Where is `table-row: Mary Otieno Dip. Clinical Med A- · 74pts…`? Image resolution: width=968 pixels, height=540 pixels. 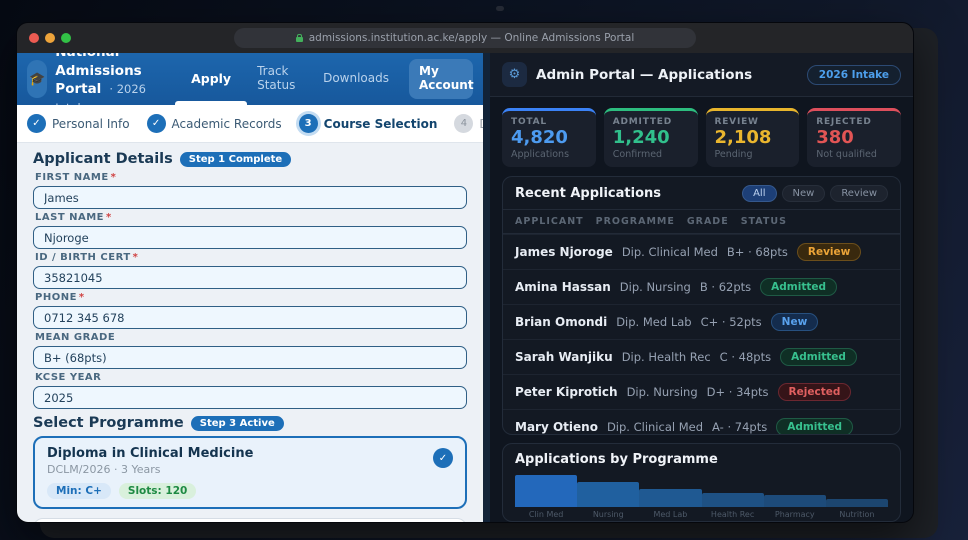
table-row: Mary Otieno Dip. Clinical Med A- · 74pts… is located at coordinates (701, 421).